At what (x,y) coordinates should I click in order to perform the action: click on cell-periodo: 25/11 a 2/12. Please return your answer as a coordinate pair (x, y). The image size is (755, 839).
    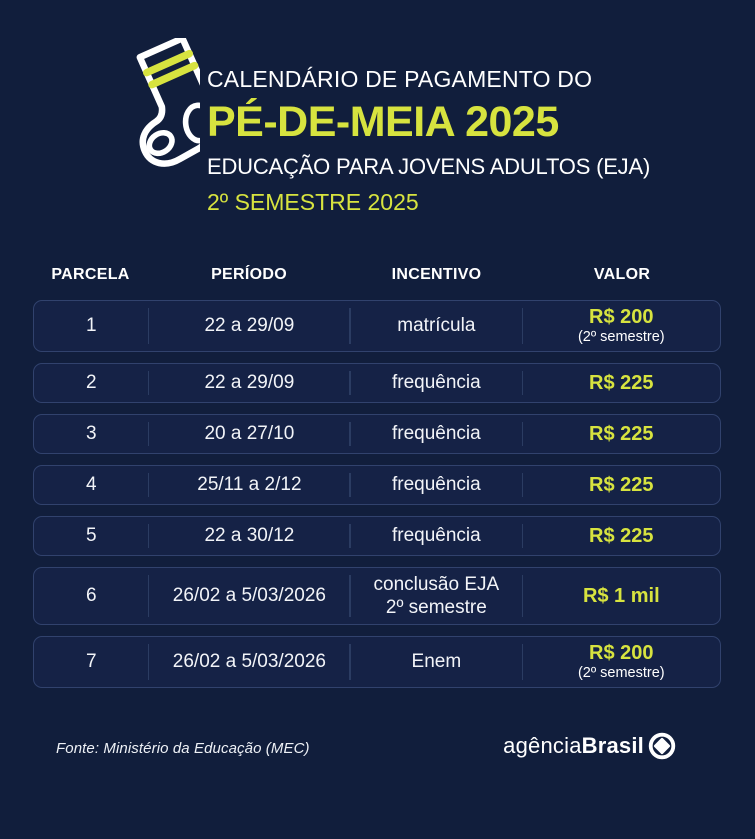
    Looking at the image, I should click on (248, 485).